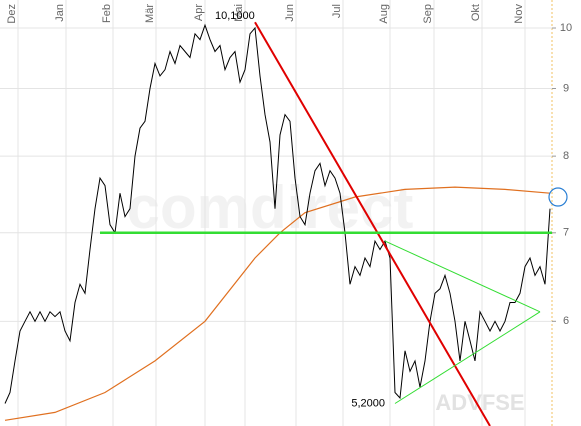  Describe the element at coordinates (476, 12) in the screenshot. I see `x-tick-label: Okt` at that location.